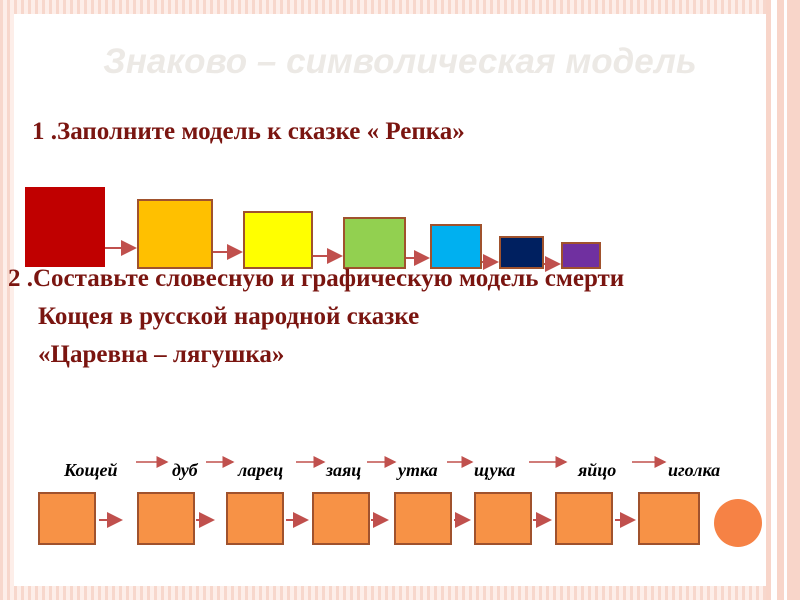 The height and width of the screenshot is (600, 800). I want to click on square-yellow, so click(278, 240).